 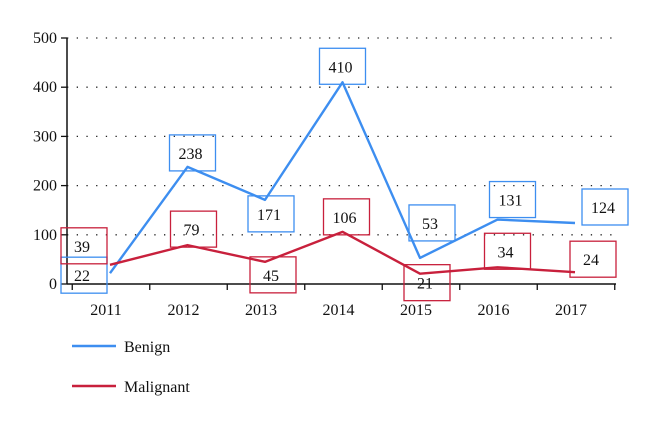 I want to click on series-line-malignant, so click(x=342, y=252).